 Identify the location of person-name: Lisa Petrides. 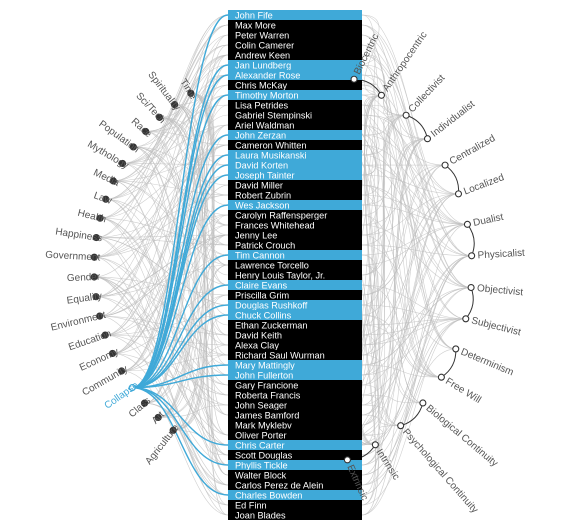
(262, 106).